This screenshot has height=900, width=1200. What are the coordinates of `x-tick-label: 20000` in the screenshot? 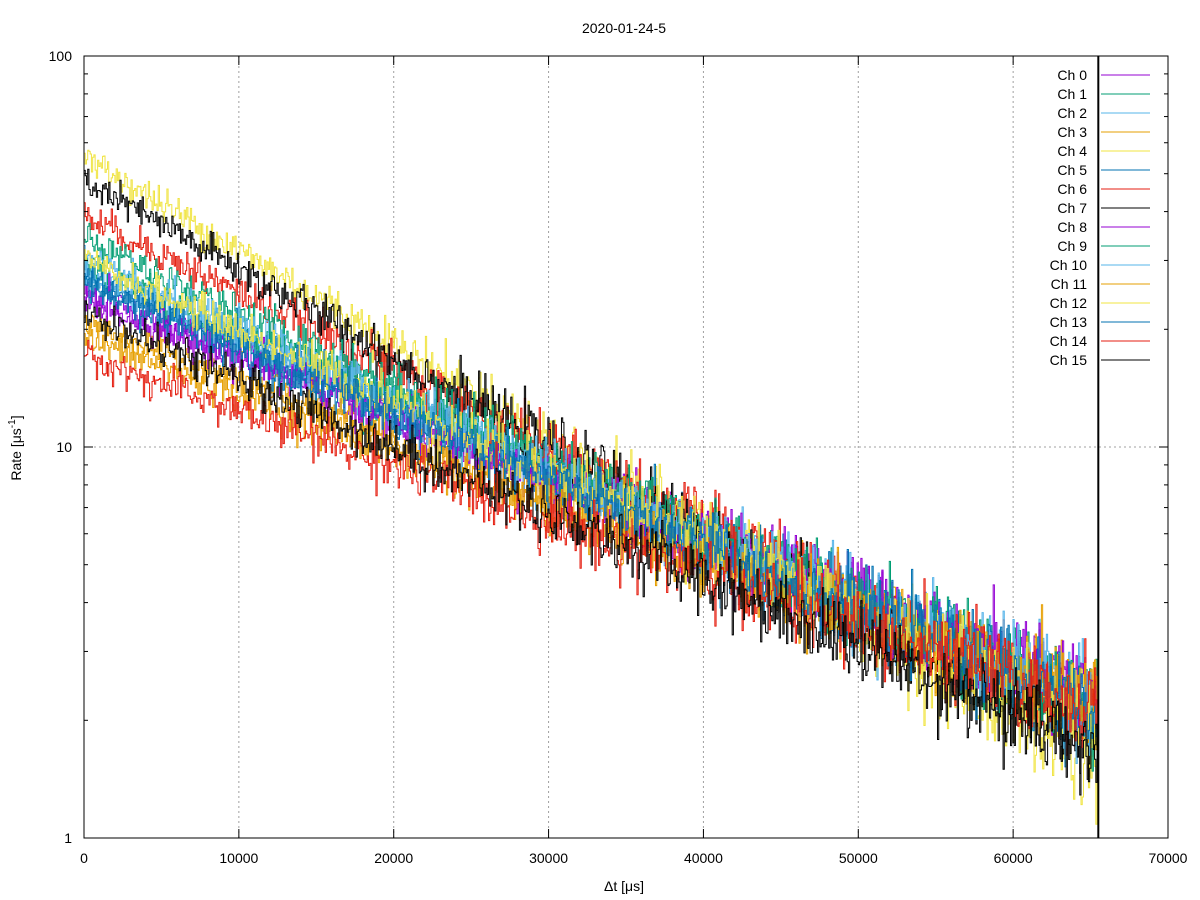 It's located at (393, 858).